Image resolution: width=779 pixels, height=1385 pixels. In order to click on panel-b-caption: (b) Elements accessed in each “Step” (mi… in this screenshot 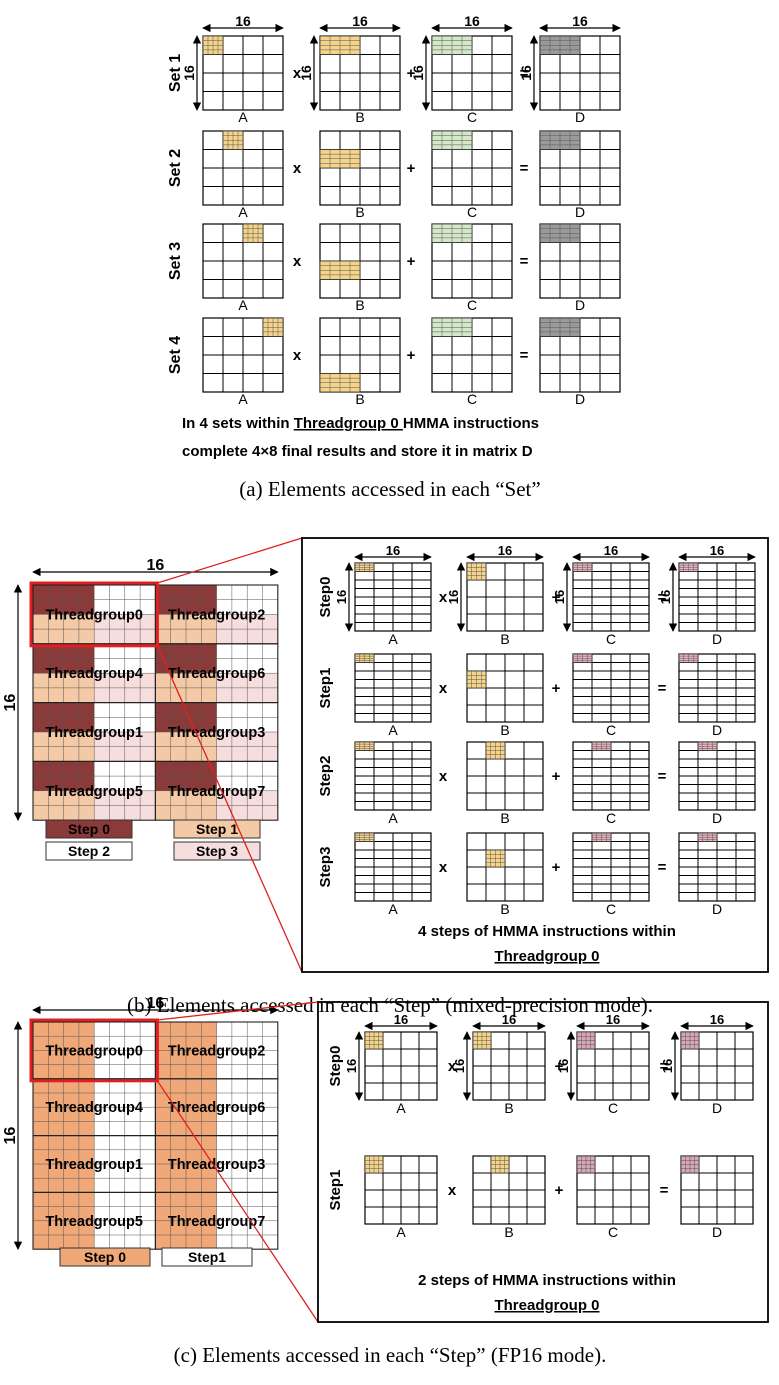, I will do `click(390, 1005)`.